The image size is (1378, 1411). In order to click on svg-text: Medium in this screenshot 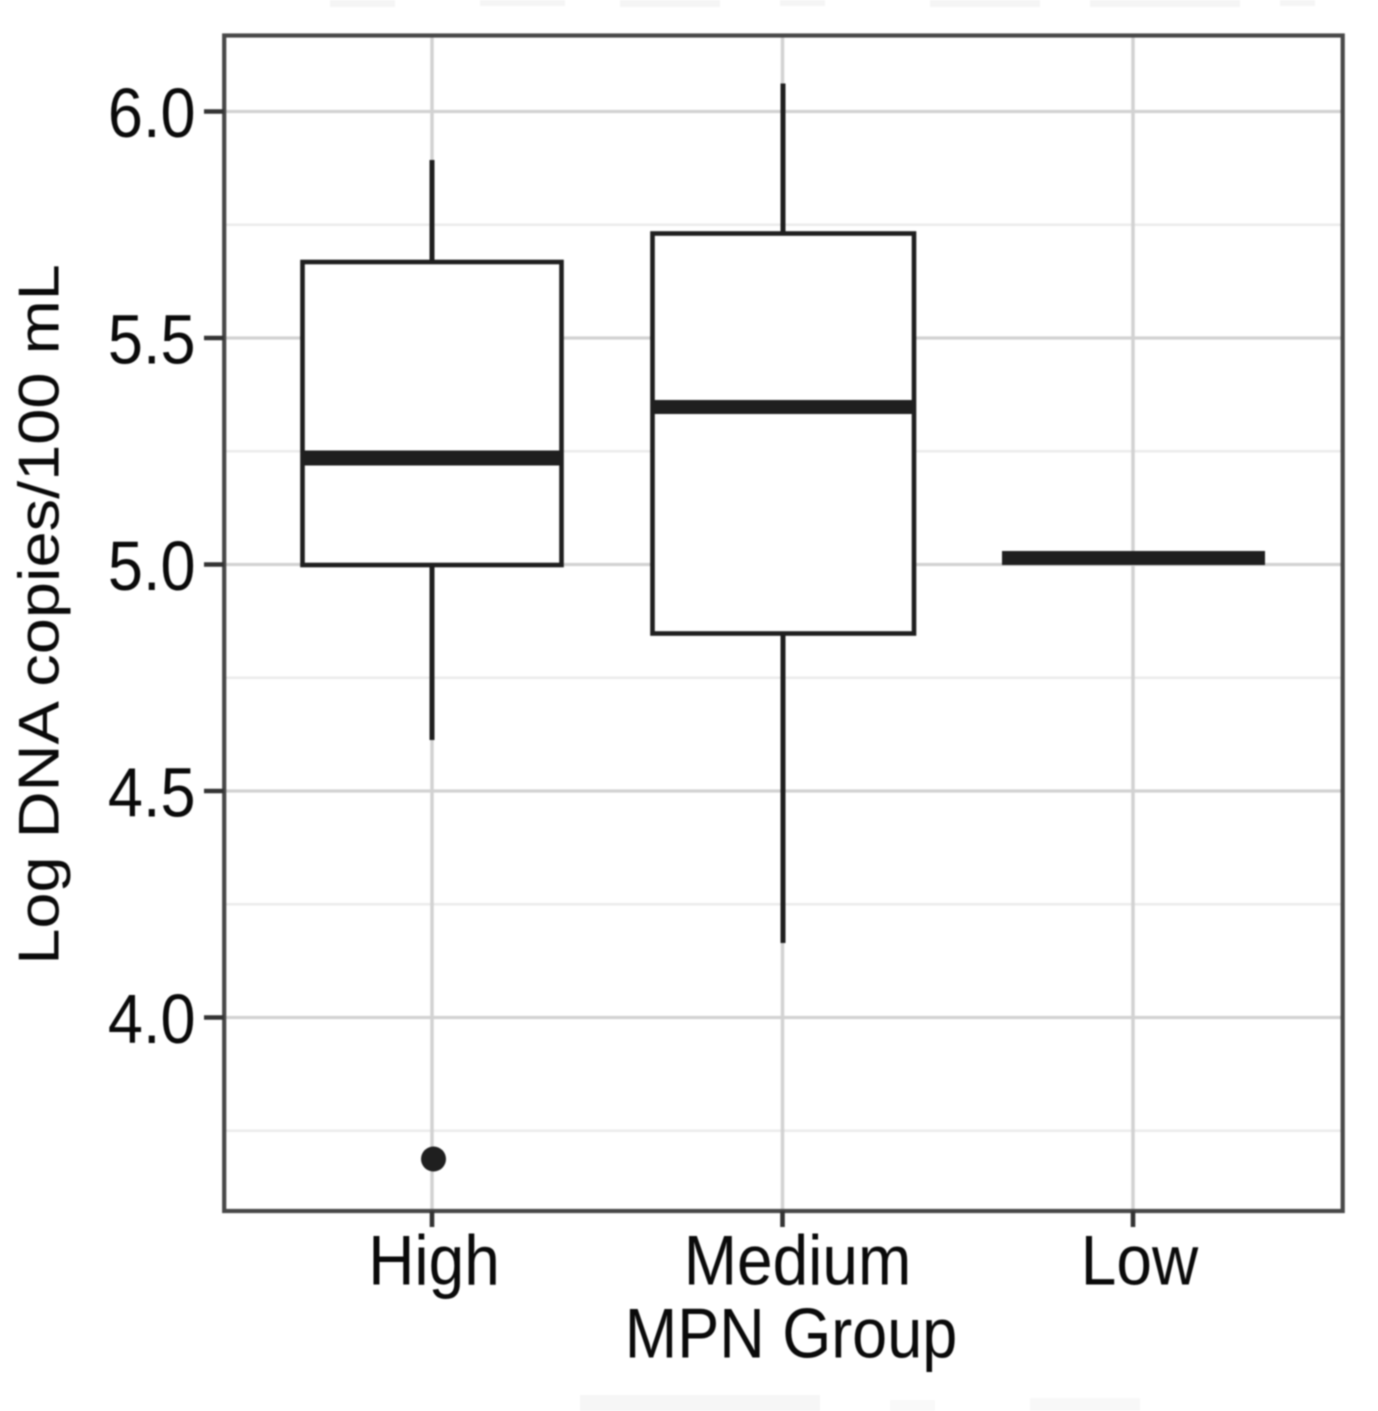, I will do `click(798, 1261)`.